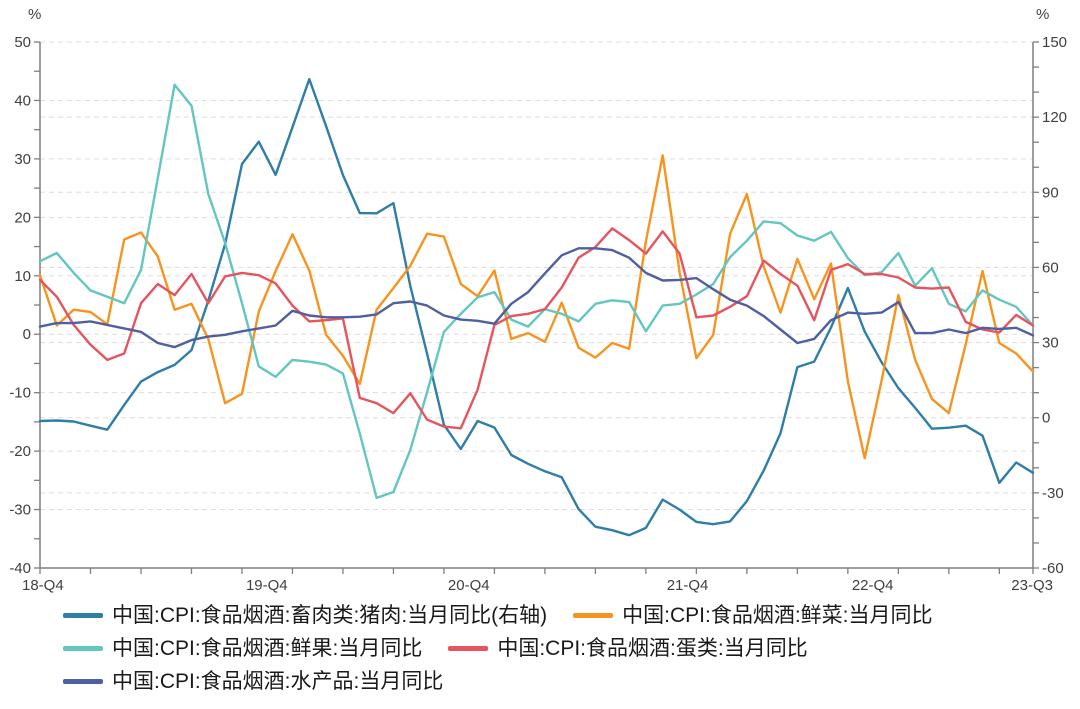 The height and width of the screenshot is (709, 1080). Describe the element at coordinates (20, 393) in the screenshot. I see `left-axis-tick-label: -10` at that location.